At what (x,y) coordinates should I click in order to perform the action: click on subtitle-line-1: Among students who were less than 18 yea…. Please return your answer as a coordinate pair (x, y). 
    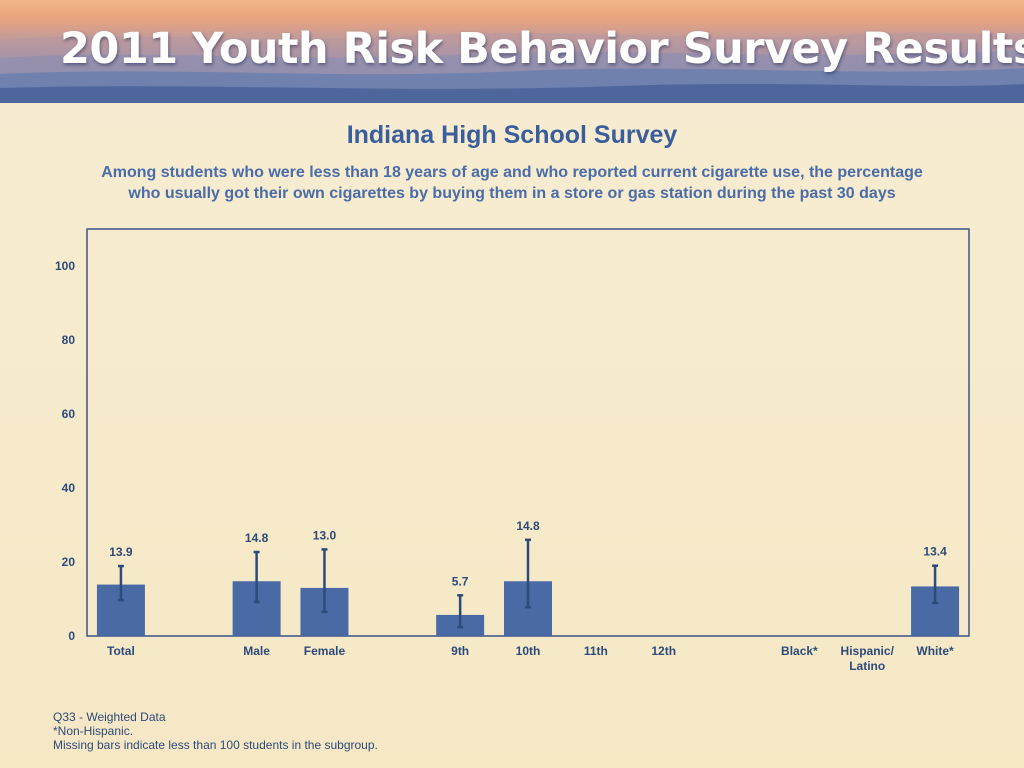
    Looking at the image, I should click on (512, 172).